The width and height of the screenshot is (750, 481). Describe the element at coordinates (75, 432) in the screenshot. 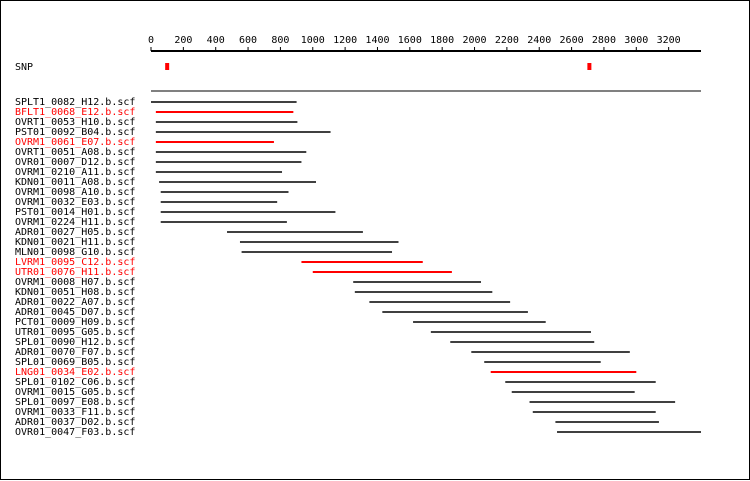

I see `read-name-label: OVR01_0047_F03.b.scf` at that location.